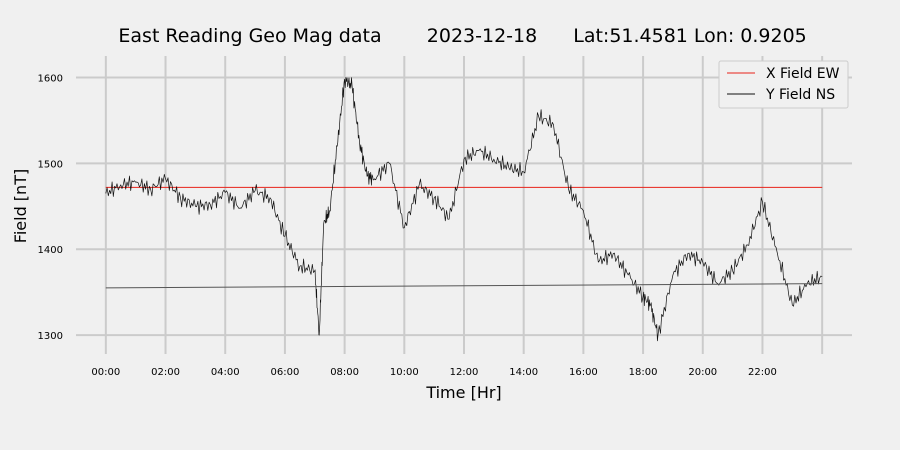 The height and width of the screenshot is (450, 900). What do you see at coordinates (285, 372) in the screenshot?
I see `x-tick-label: 06:00` at bounding box center [285, 372].